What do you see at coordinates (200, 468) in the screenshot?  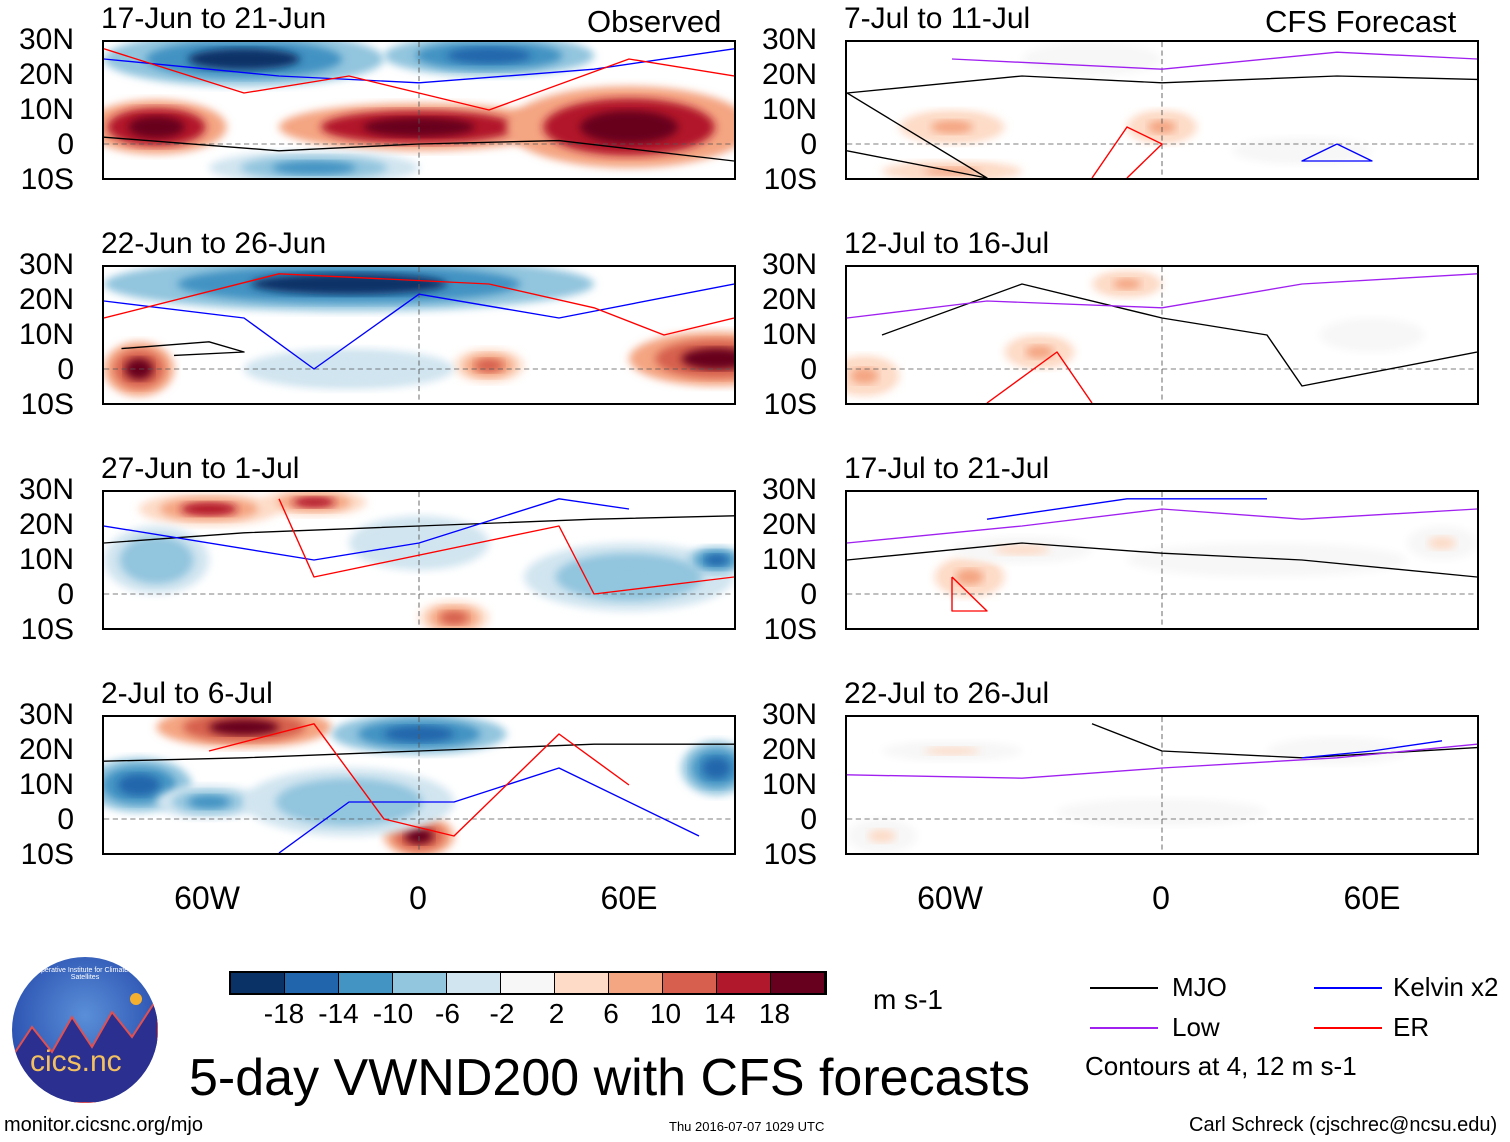 I see `panel-title: 27-Jun to 1-Jul` at bounding box center [200, 468].